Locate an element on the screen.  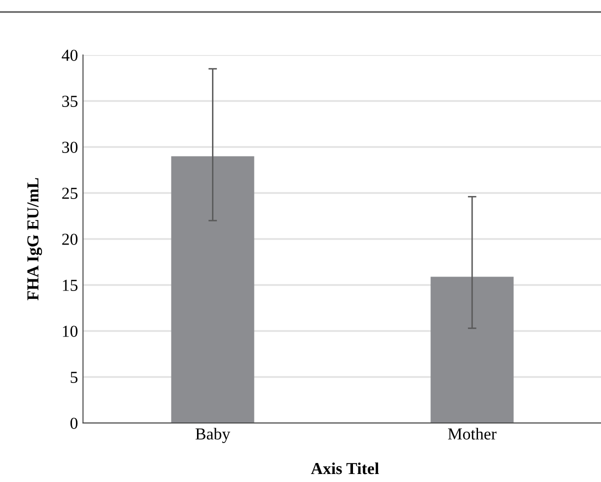
y-tick-label: 10 is located at coordinates (70, 331).